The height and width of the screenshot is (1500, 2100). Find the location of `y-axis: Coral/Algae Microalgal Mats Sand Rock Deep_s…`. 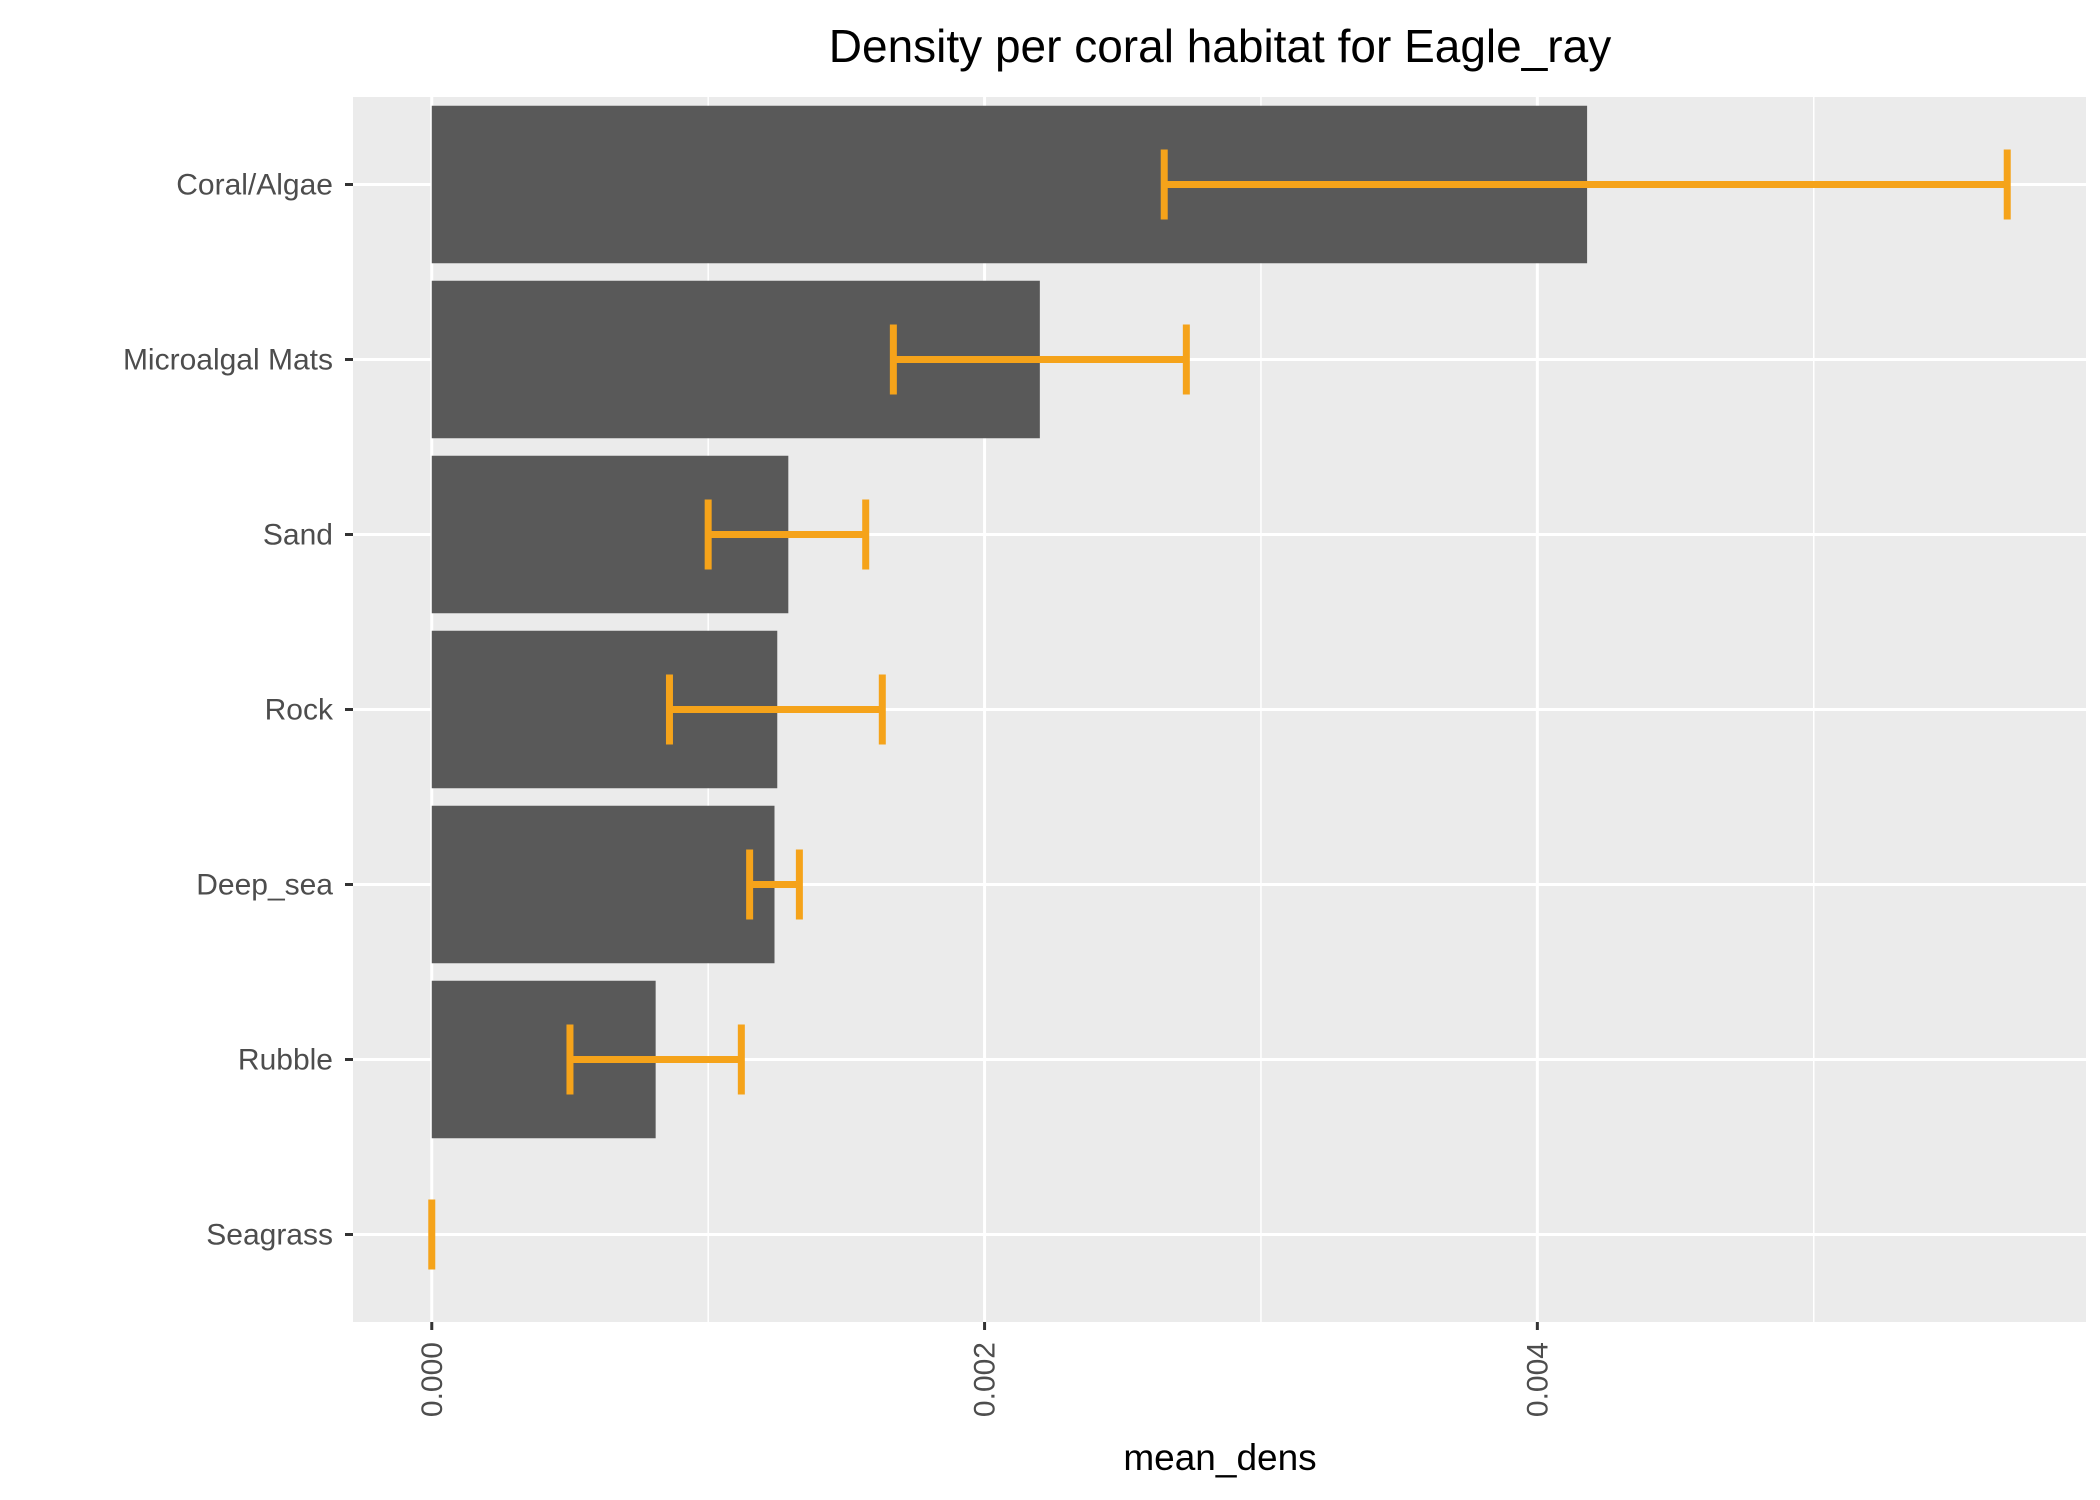

y-axis: Coral/Algae Microalgal Mats Sand Rock Deep_s… is located at coordinates (238, 710).